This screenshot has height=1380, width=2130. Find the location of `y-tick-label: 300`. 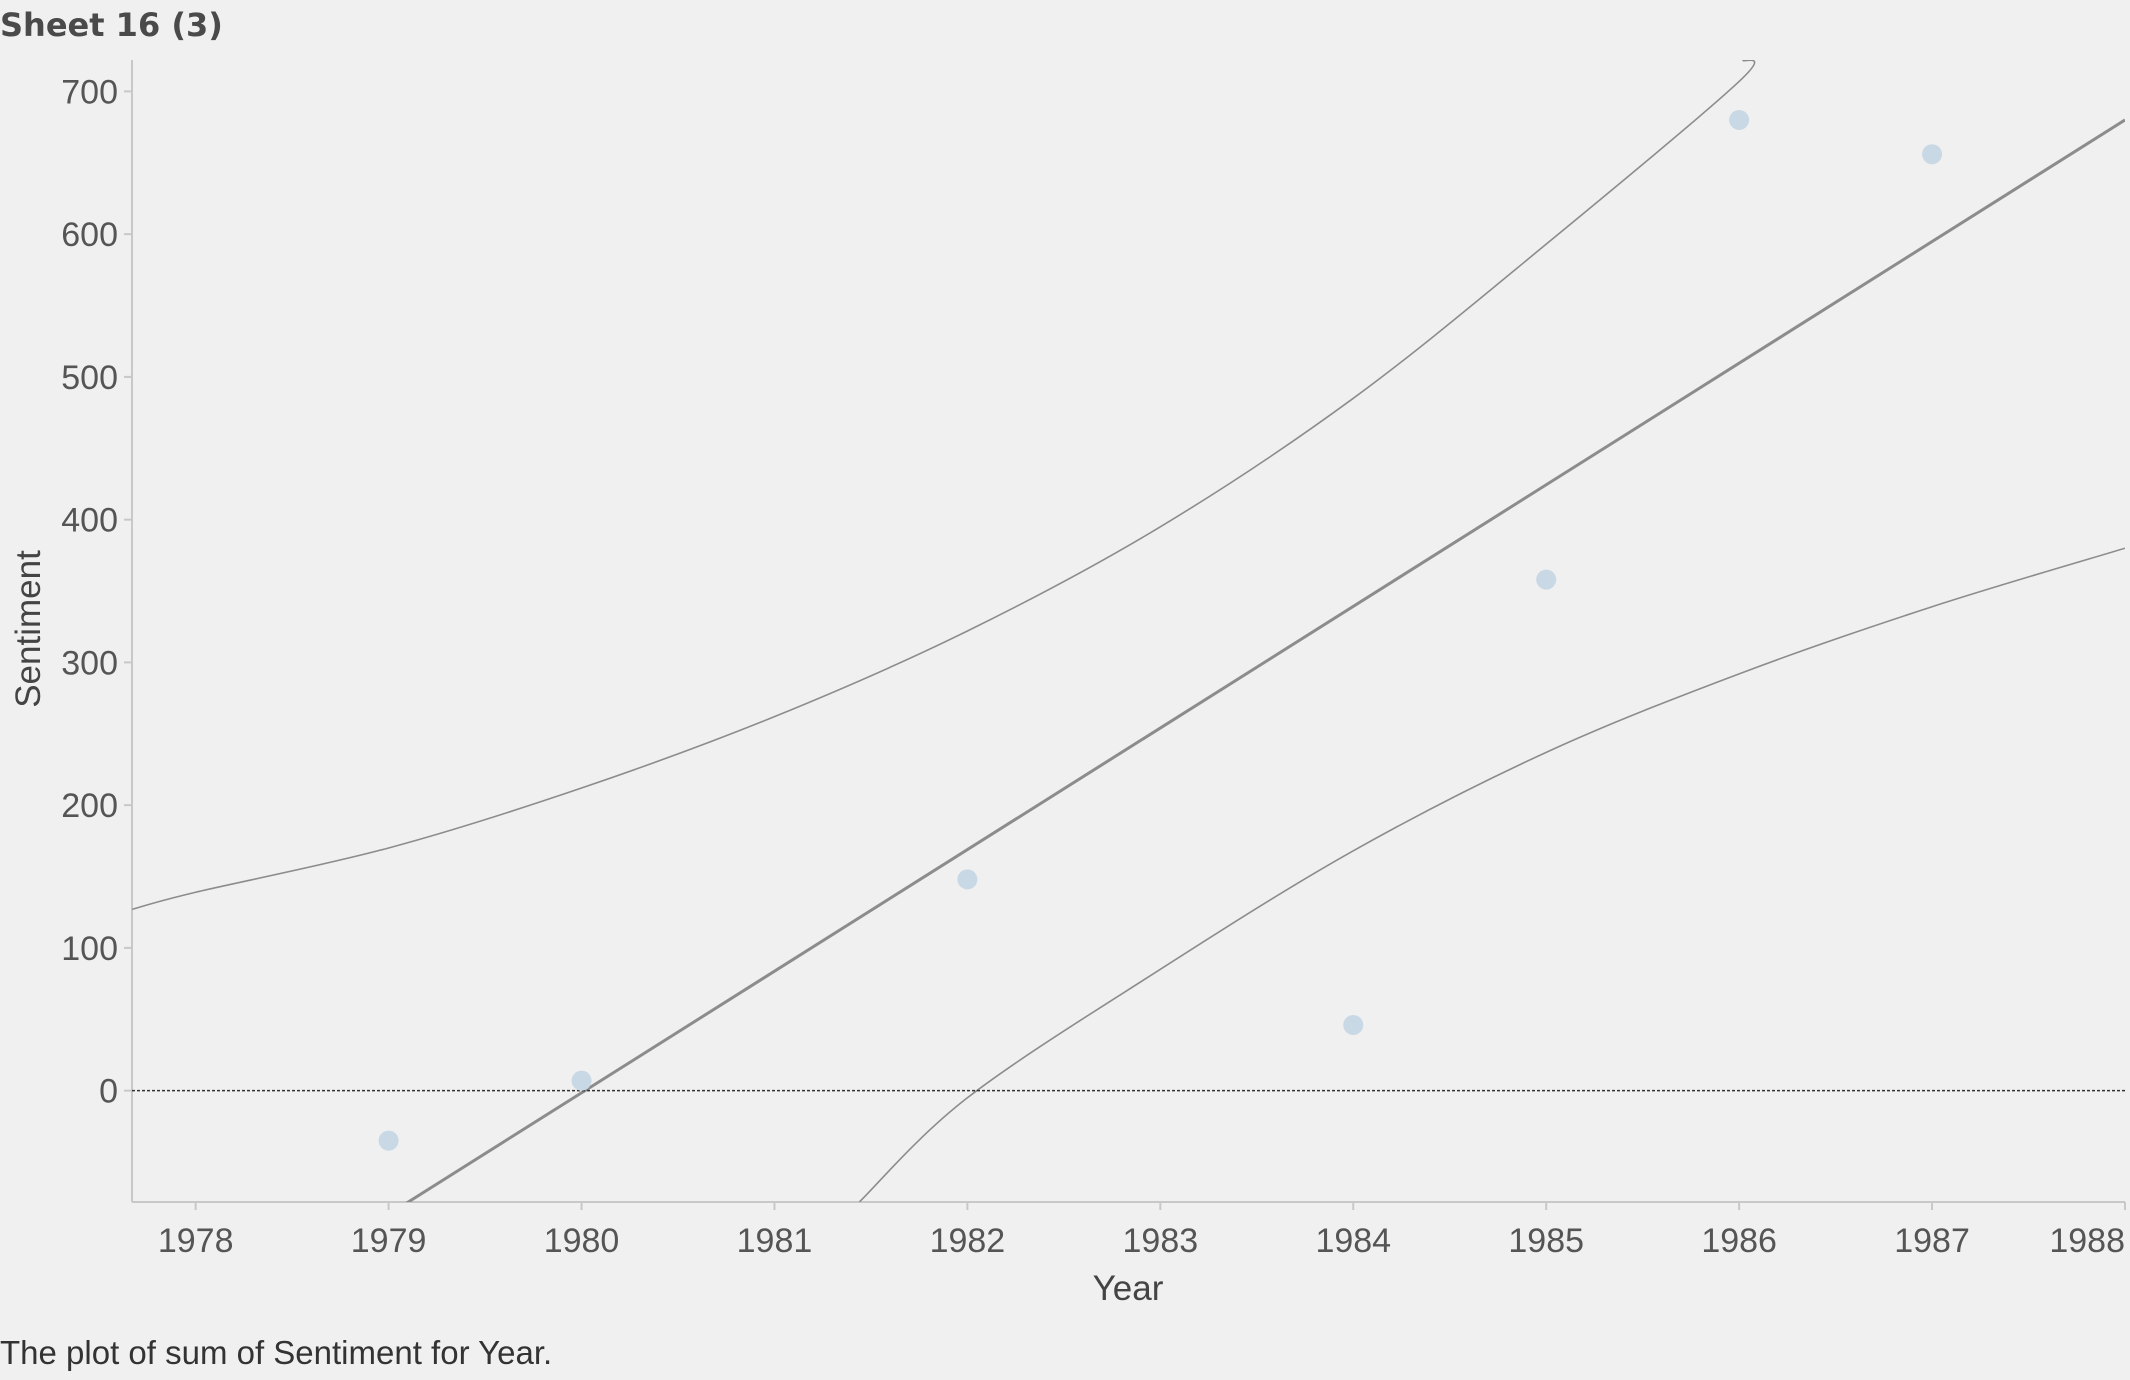

y-tick-label: 300 is located at coordinates (89, 663).